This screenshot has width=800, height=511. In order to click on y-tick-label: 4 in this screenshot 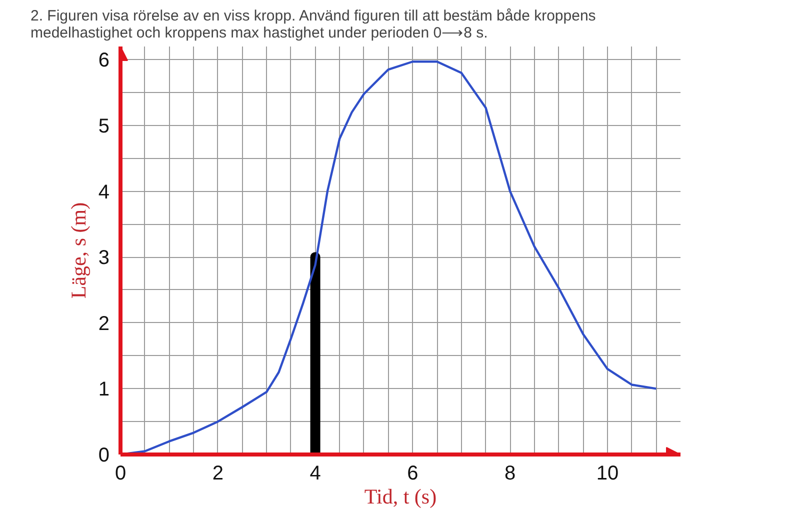, I will do `click(104, 192)`.